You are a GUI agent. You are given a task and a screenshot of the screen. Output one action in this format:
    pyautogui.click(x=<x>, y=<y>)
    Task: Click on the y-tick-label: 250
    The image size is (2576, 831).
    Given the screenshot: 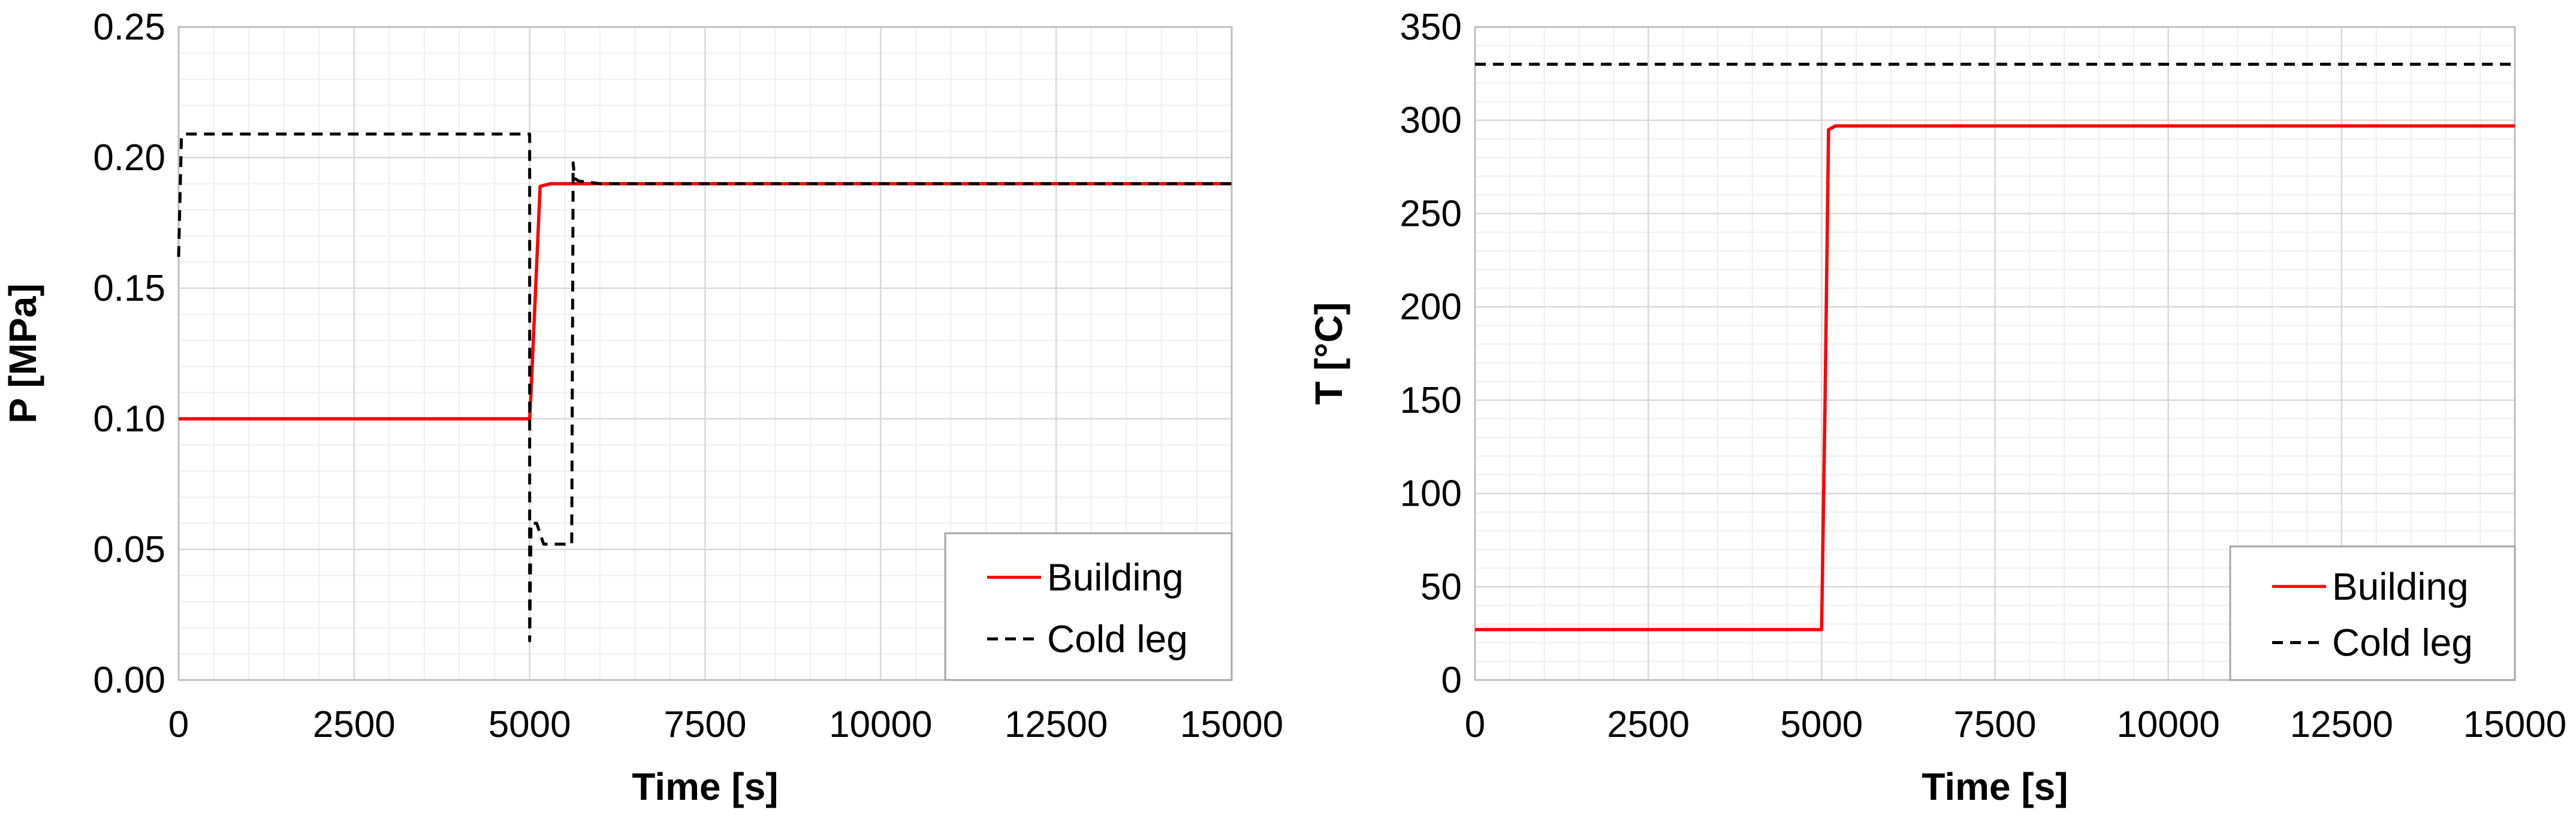 What is the action you would take?
    pyautogui.click(x=1431, y=213)
    